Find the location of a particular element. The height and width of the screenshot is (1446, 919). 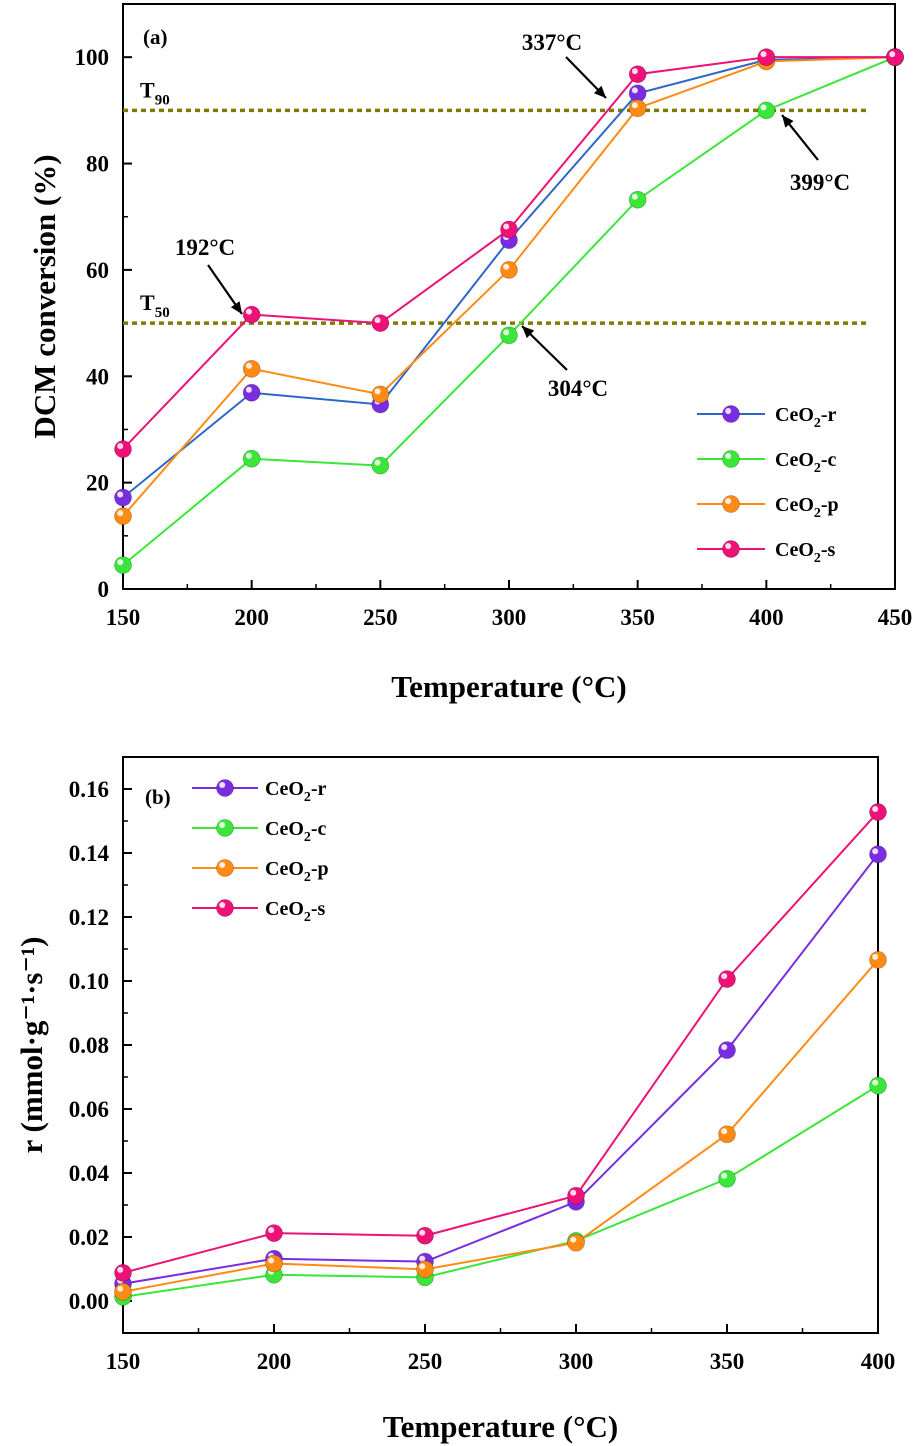

x-tick-label: 200 is located at coordinates (251, 617).